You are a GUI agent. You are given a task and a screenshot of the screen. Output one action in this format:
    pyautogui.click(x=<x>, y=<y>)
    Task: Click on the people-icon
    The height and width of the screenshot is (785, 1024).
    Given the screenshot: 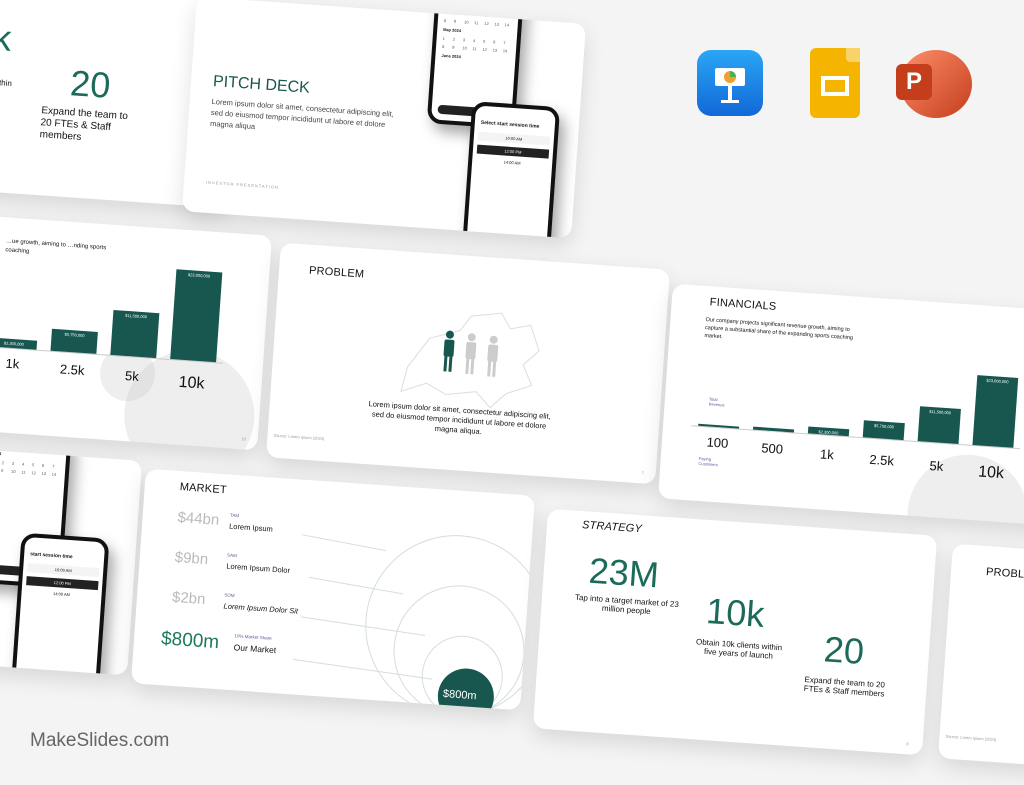 What is the action you would take?
    pyautogui.click(x=471, y=353)
    